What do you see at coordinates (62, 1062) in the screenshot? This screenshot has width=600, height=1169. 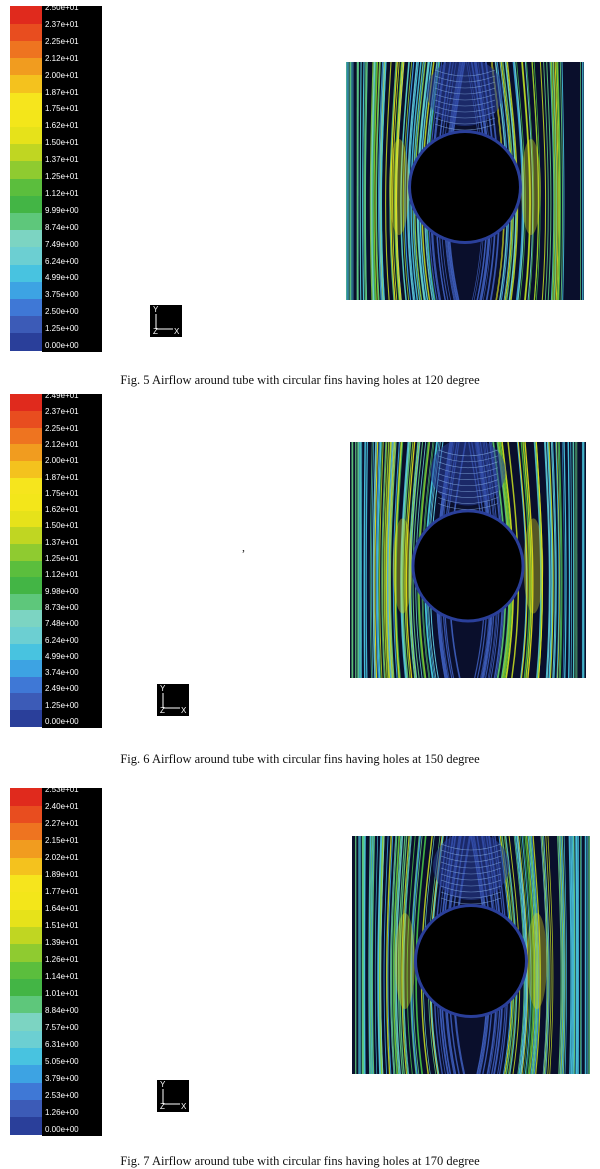 I see `colorbar-tick-label: 5.05e+00` at bounding box center [62, 1062].